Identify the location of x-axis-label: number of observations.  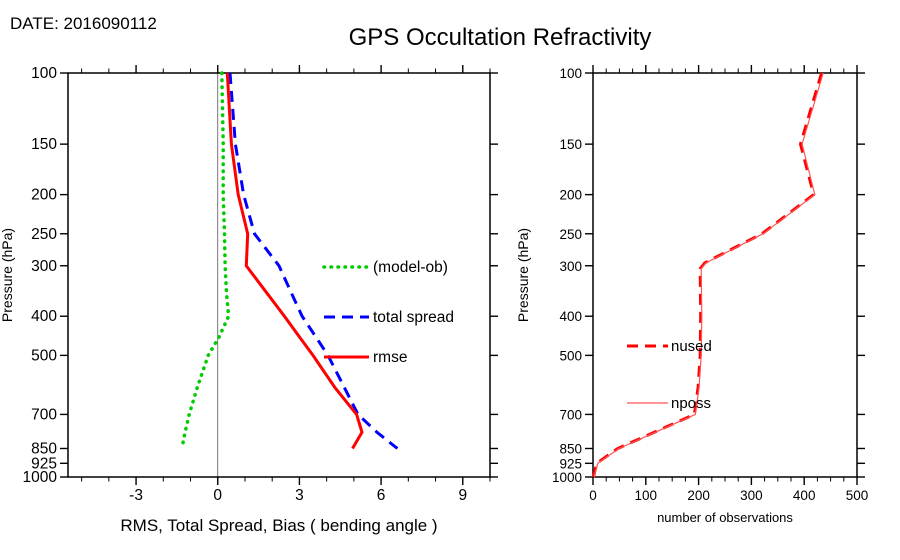
(725, 517).